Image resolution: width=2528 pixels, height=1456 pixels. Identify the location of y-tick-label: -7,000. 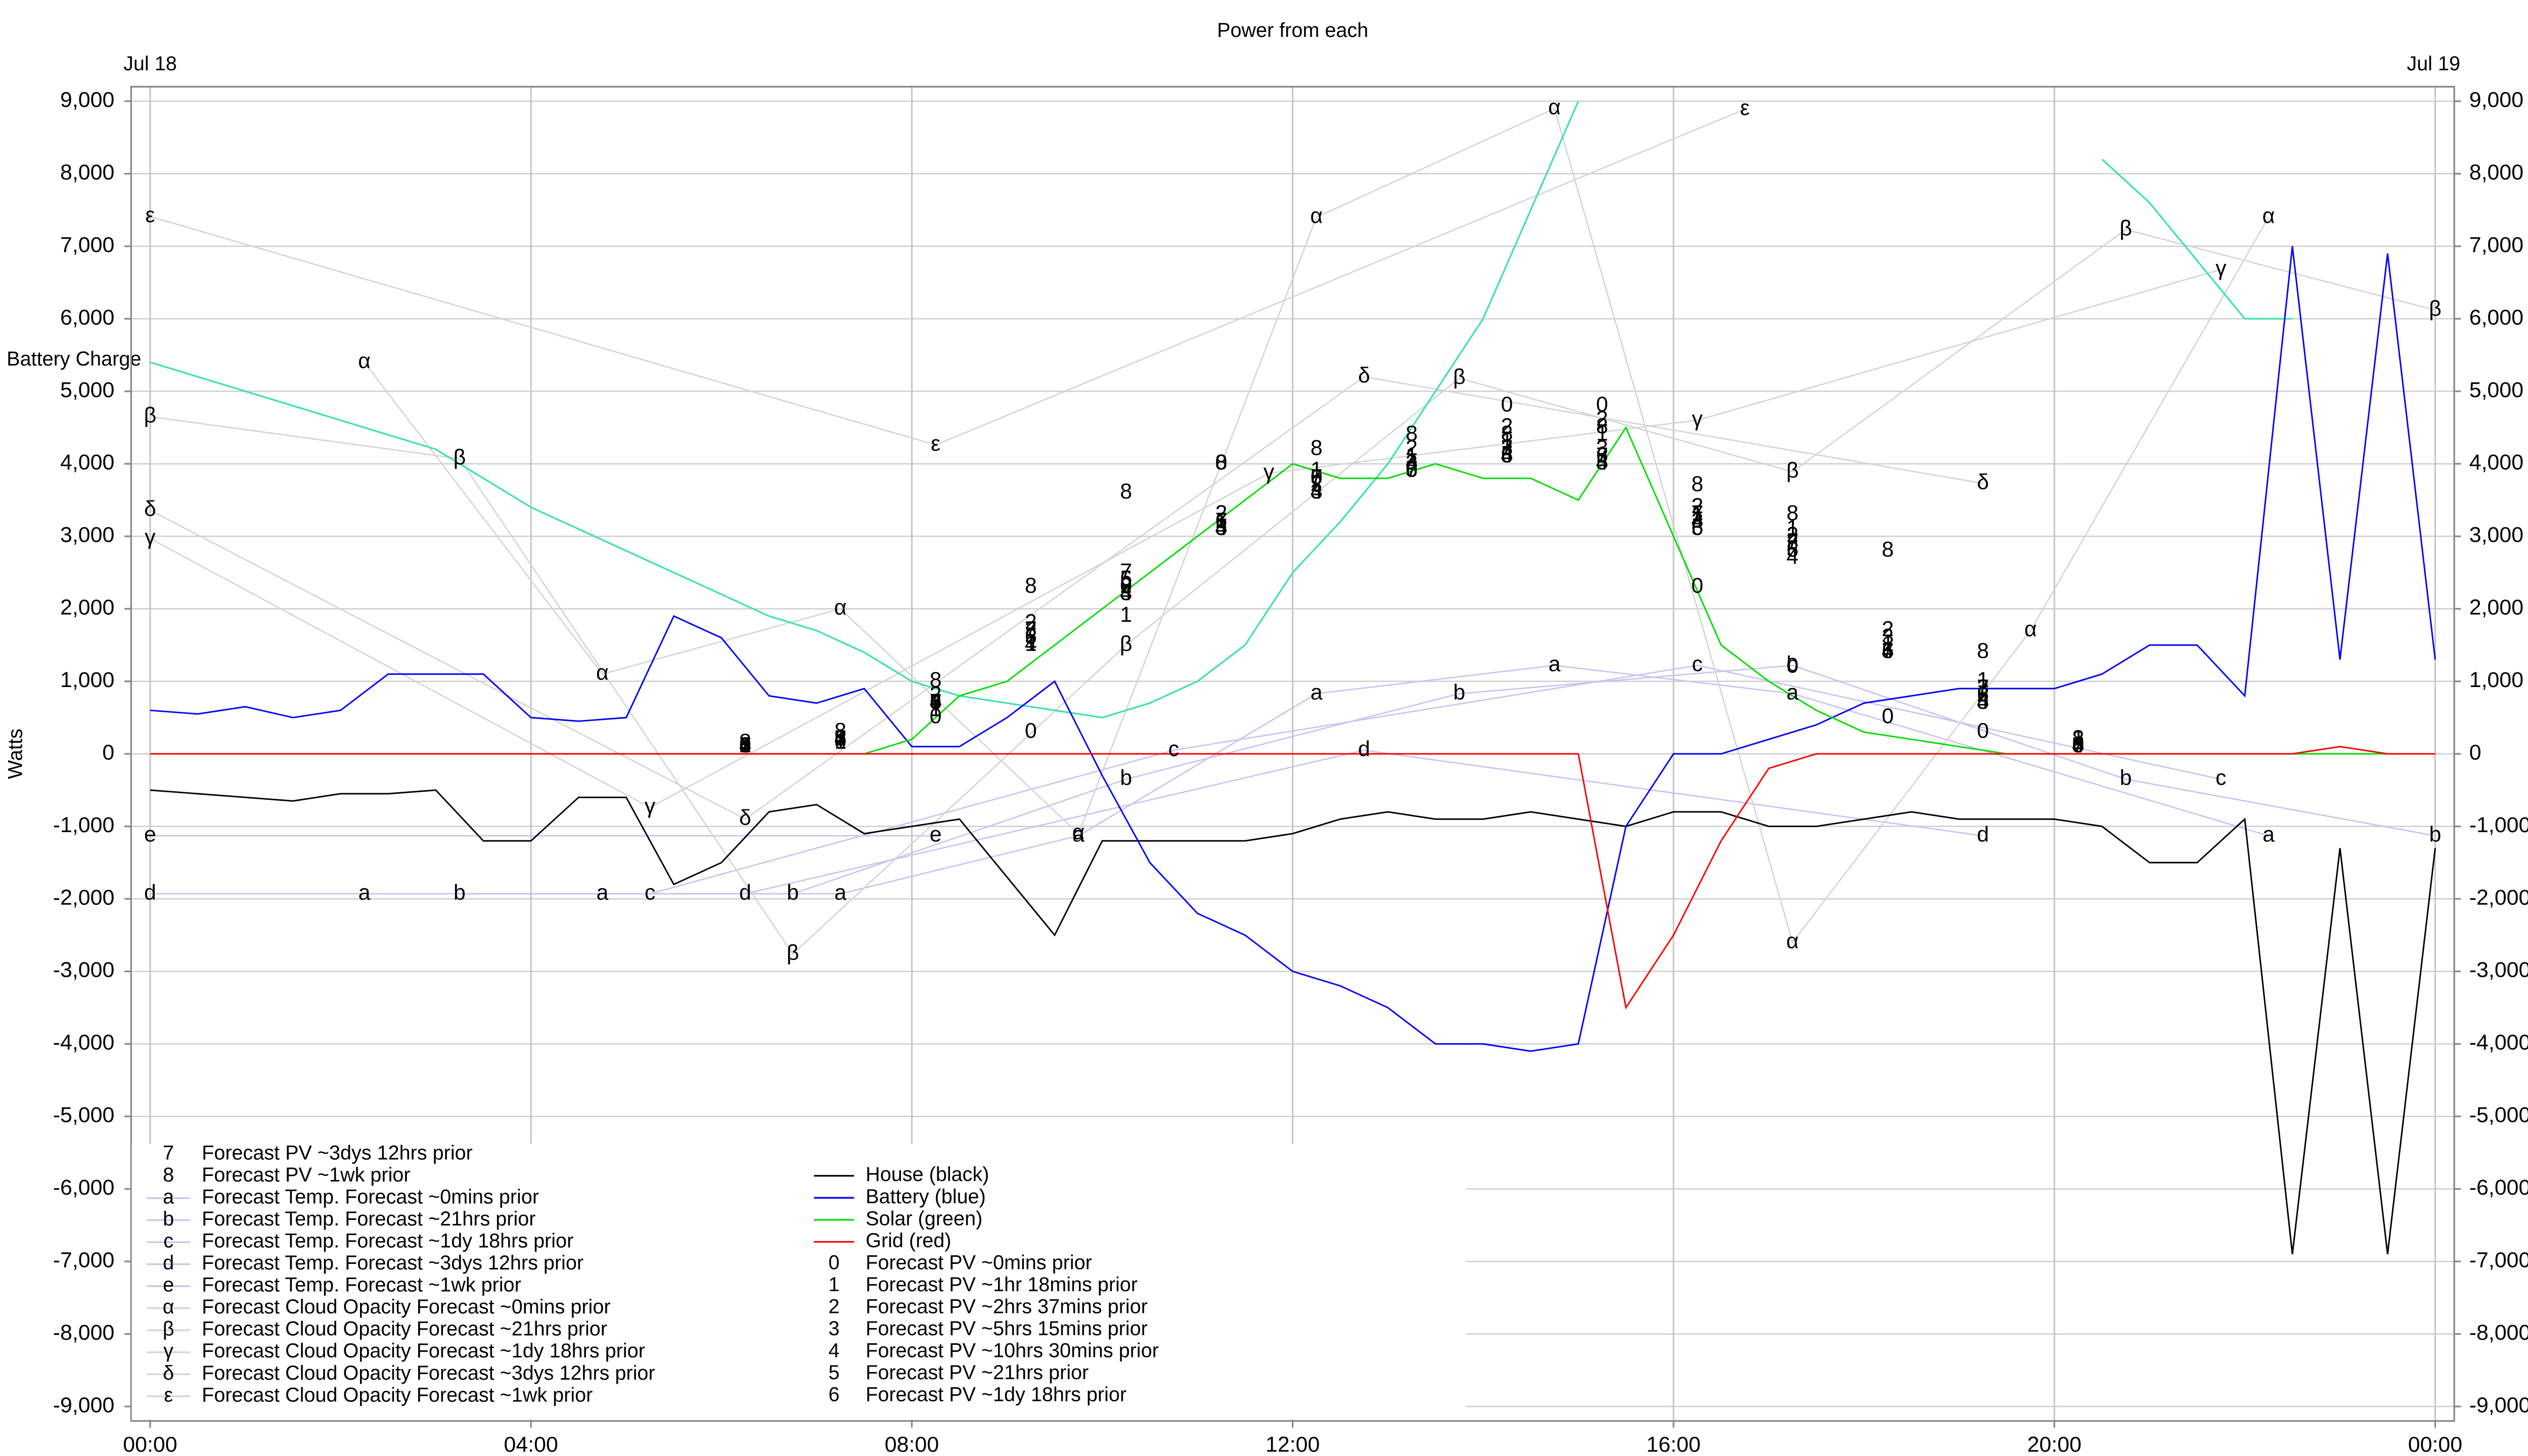
(84, 1260).